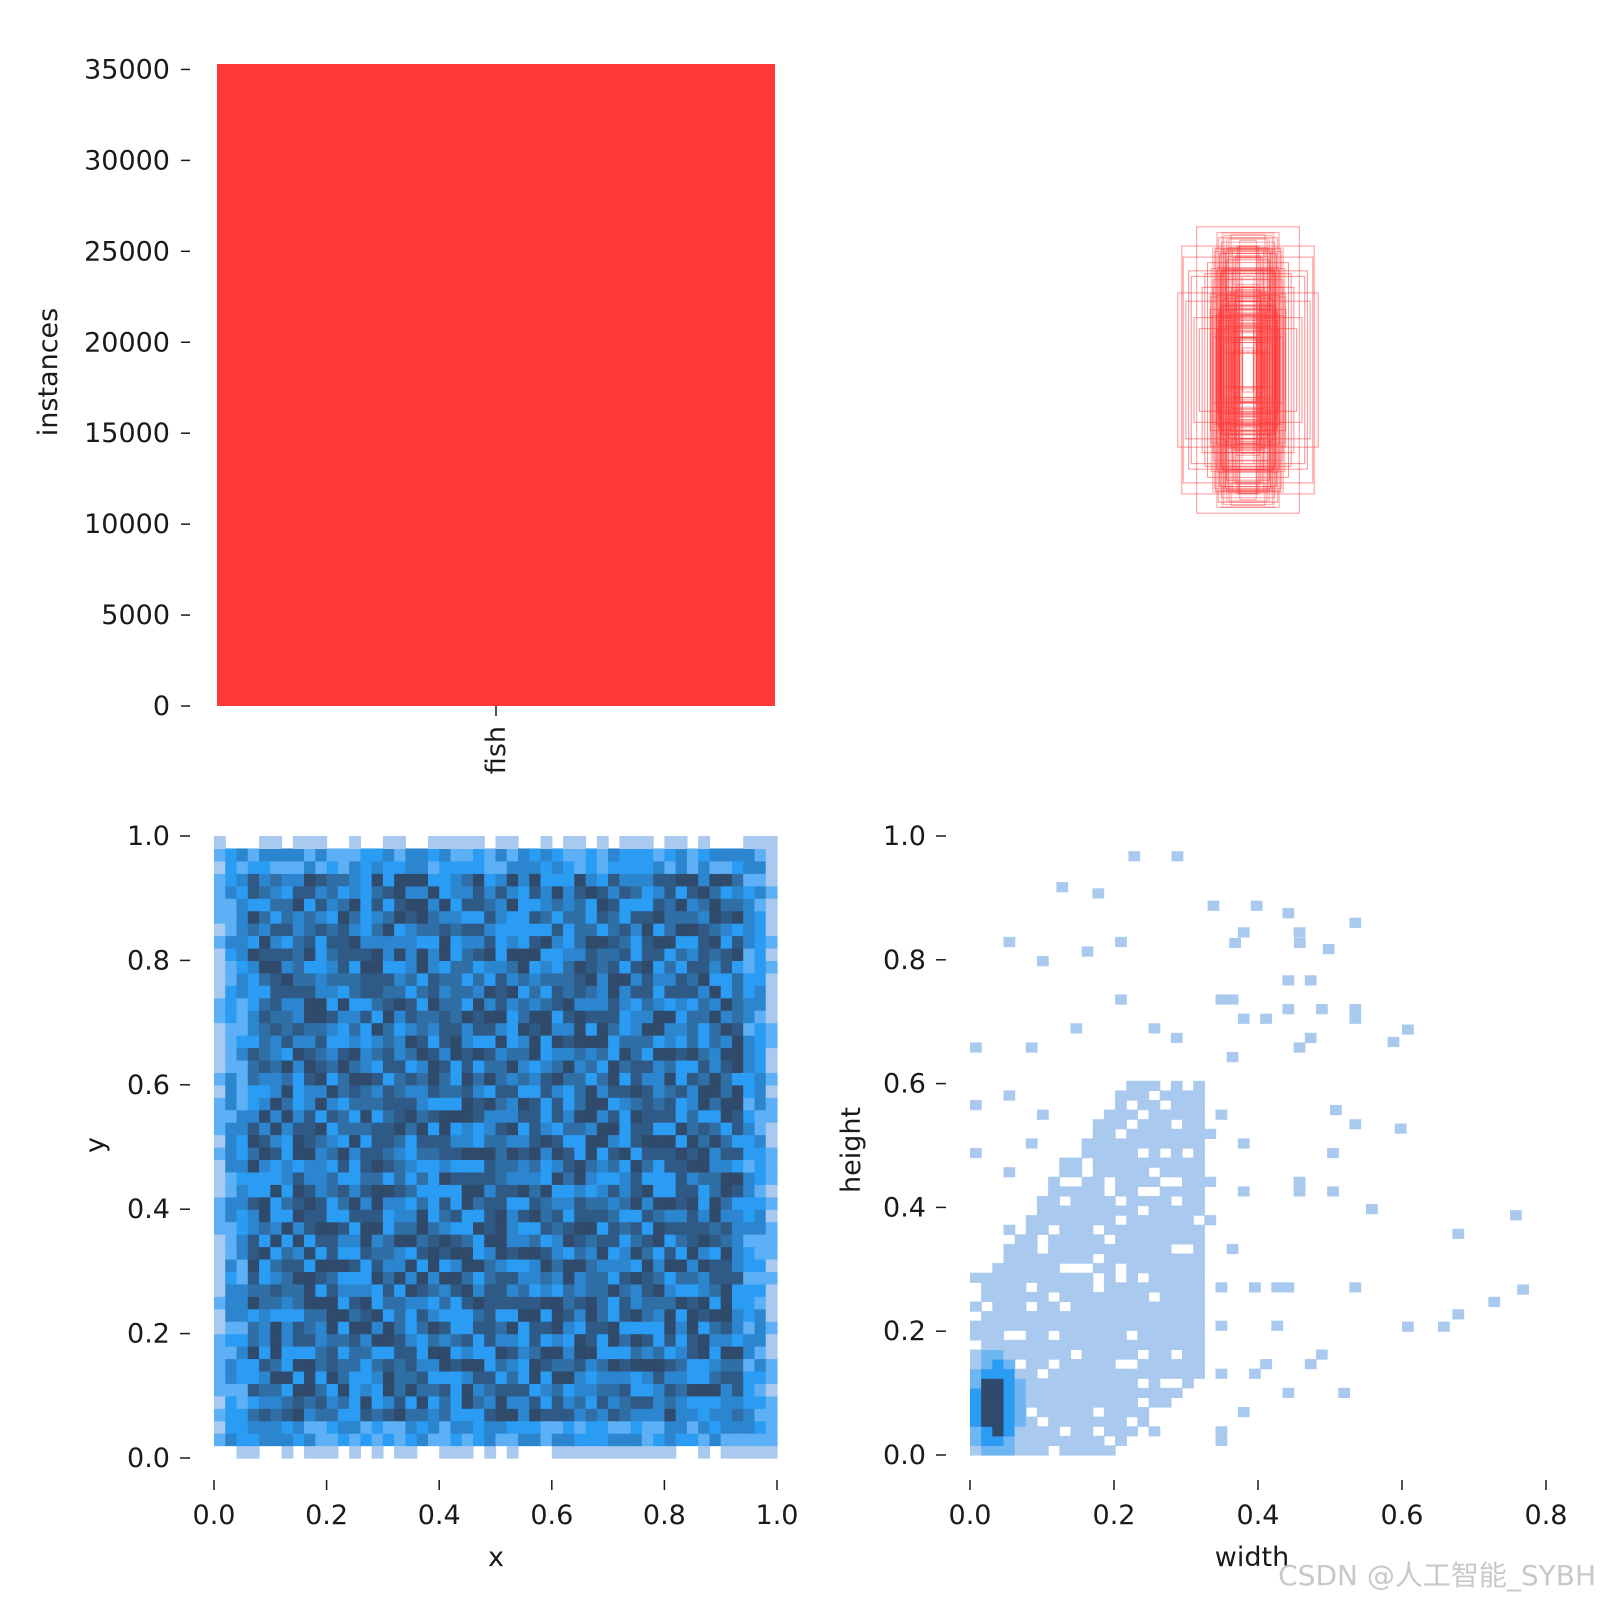 The image size is (1600, 1600). What do you see at coordinates (496, 385) in the screenshot?
I see `bar-fish` at bounding box center [496, 385].